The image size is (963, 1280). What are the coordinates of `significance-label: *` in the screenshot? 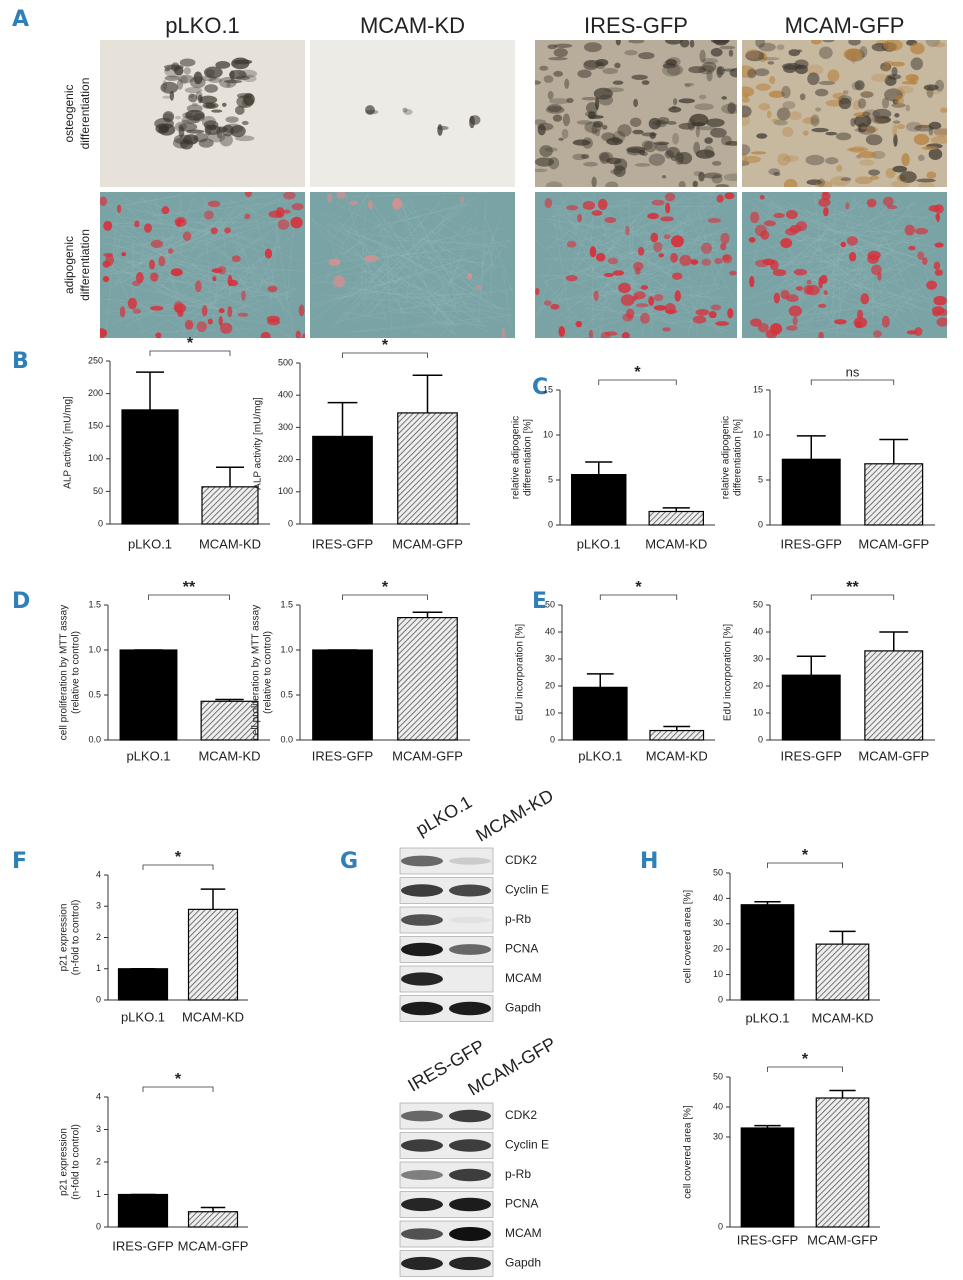 It's located at (385, 345).